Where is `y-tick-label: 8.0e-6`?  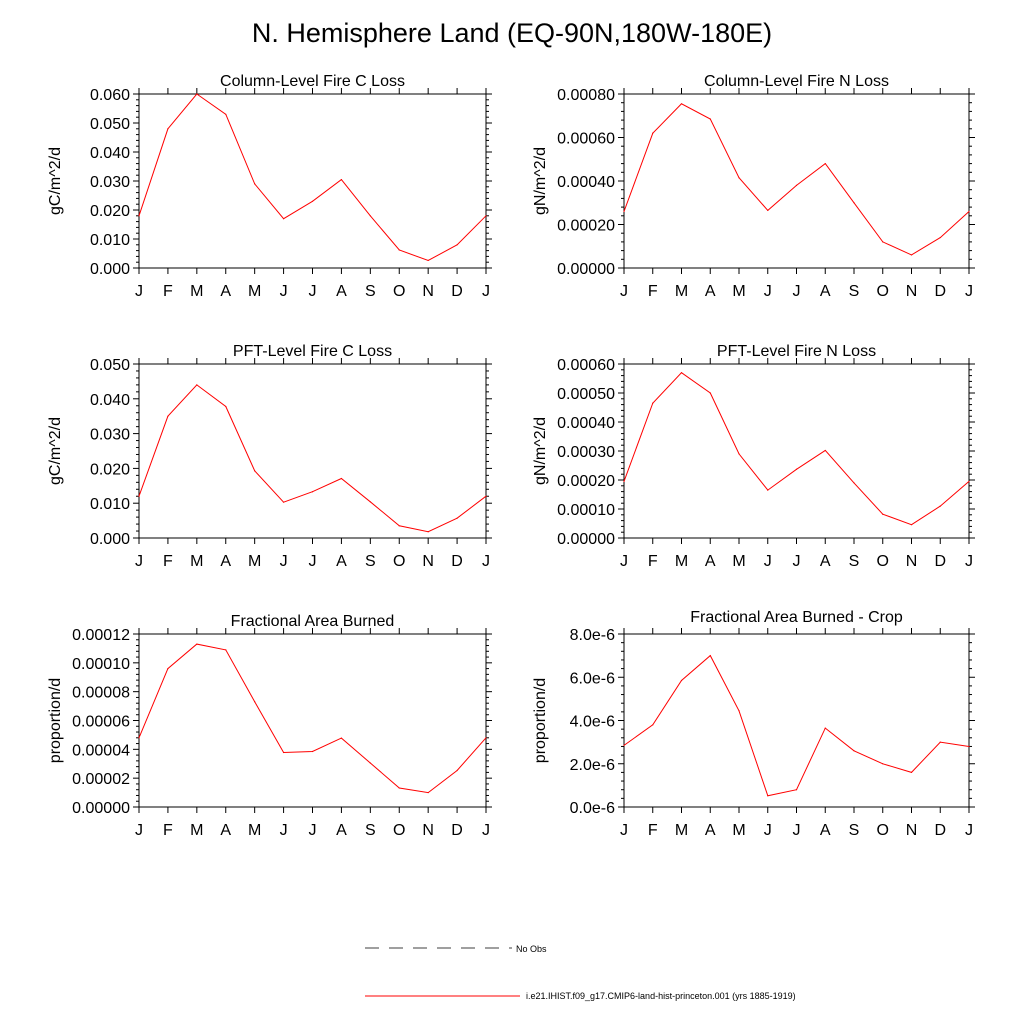
y-tick-label: 8.0e-6 is located at coordinates (592, 635).